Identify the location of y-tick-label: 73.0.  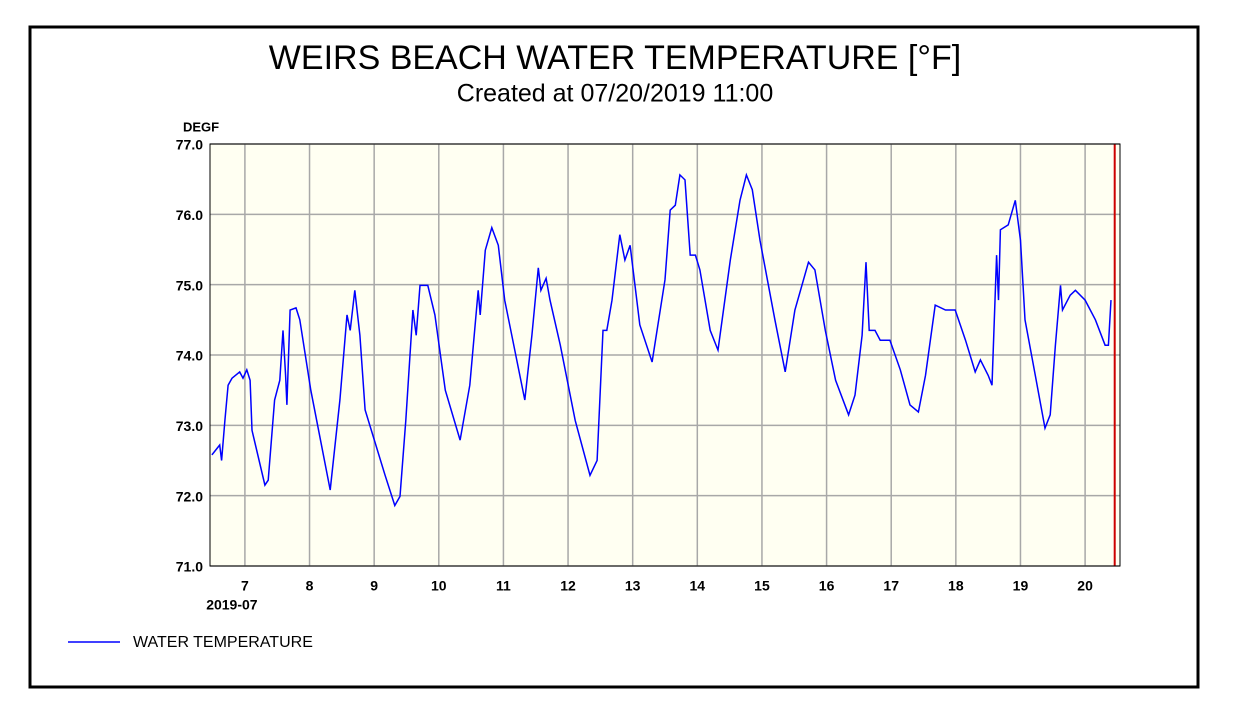
(189, 426).